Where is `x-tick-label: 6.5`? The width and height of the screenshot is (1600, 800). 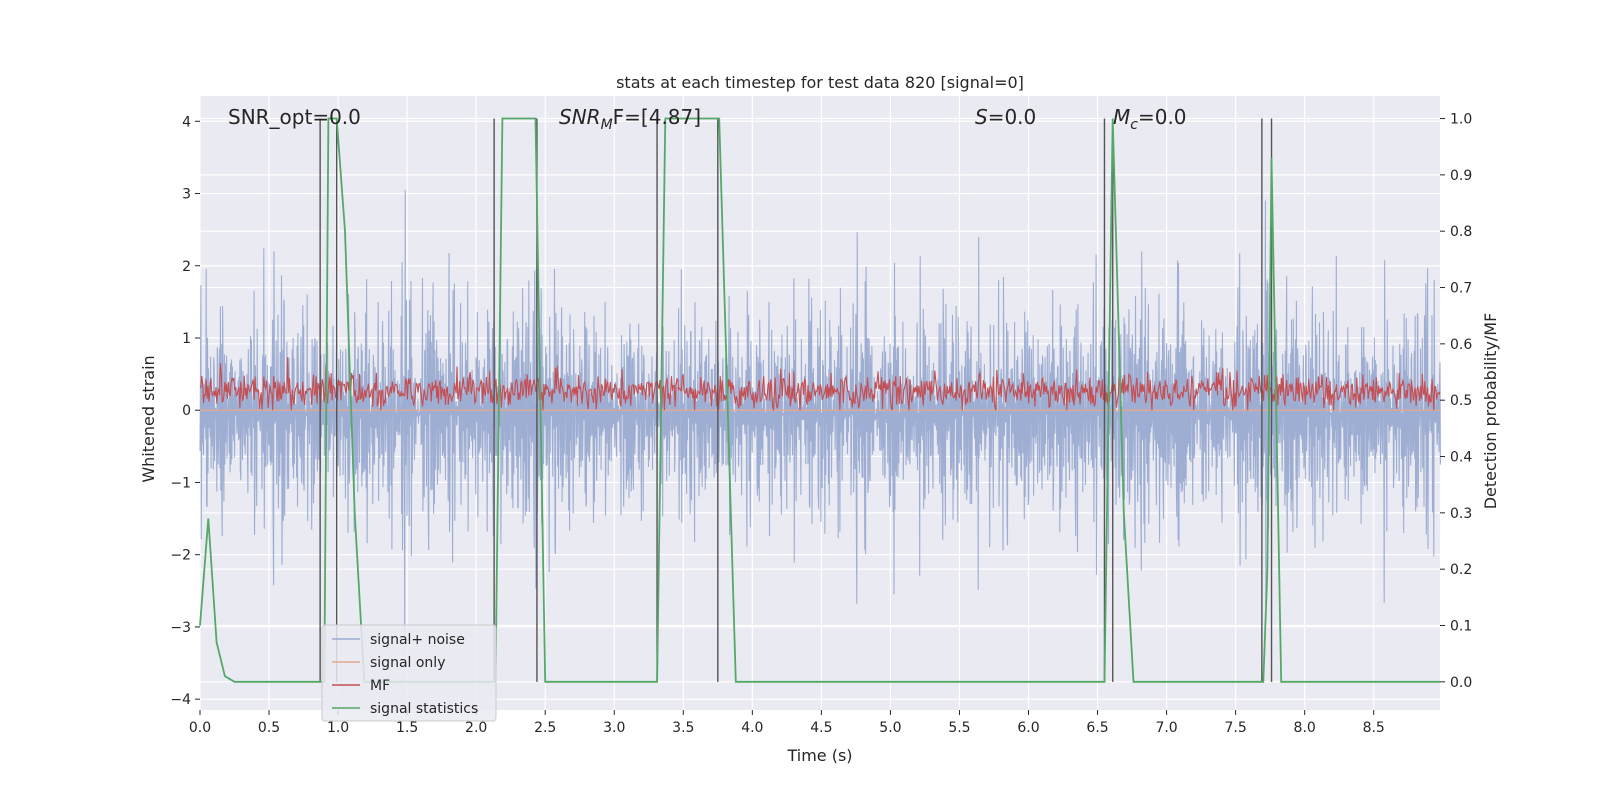 x-tick-label: 6.5 is located at coordinates (1097, 728).